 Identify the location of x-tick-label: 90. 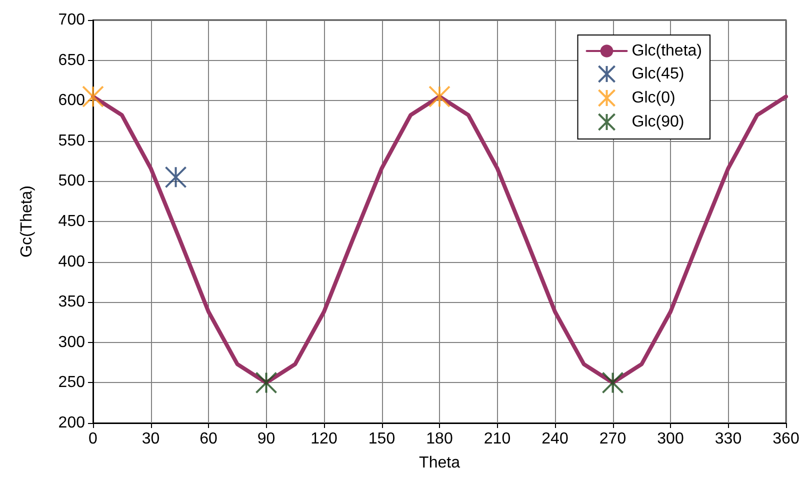
(266, 439).